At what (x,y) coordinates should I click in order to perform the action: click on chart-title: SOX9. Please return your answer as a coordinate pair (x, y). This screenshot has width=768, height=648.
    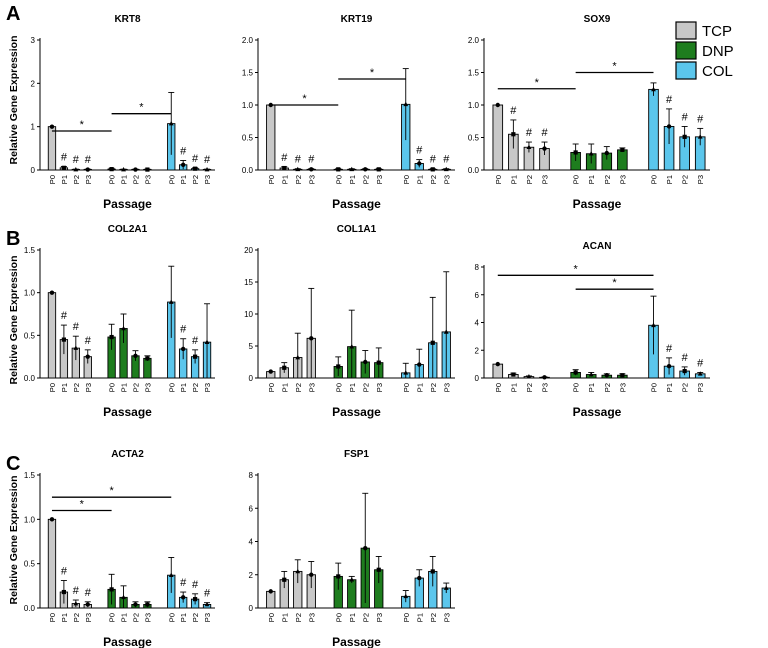
    Looking at the image, I should click on (597, 19).